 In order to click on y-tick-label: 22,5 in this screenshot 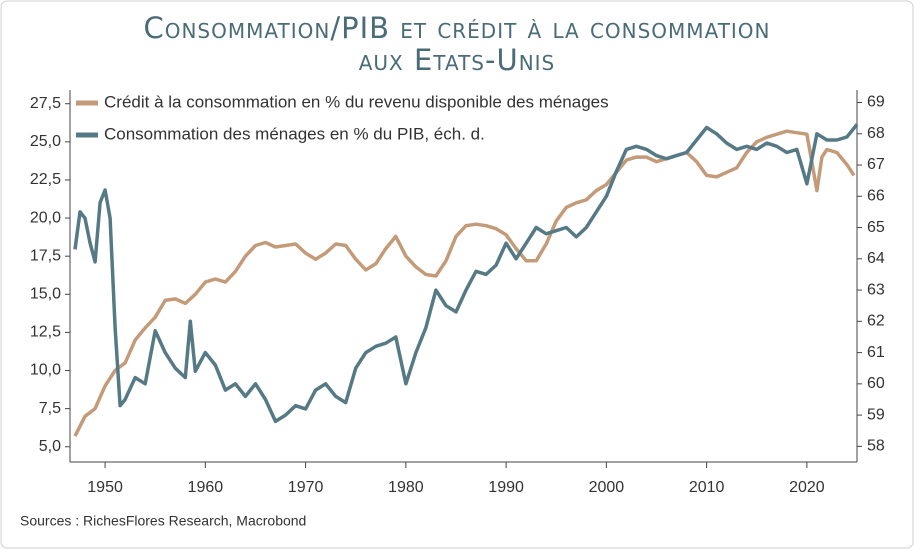, I will do `click(45, 179)`.